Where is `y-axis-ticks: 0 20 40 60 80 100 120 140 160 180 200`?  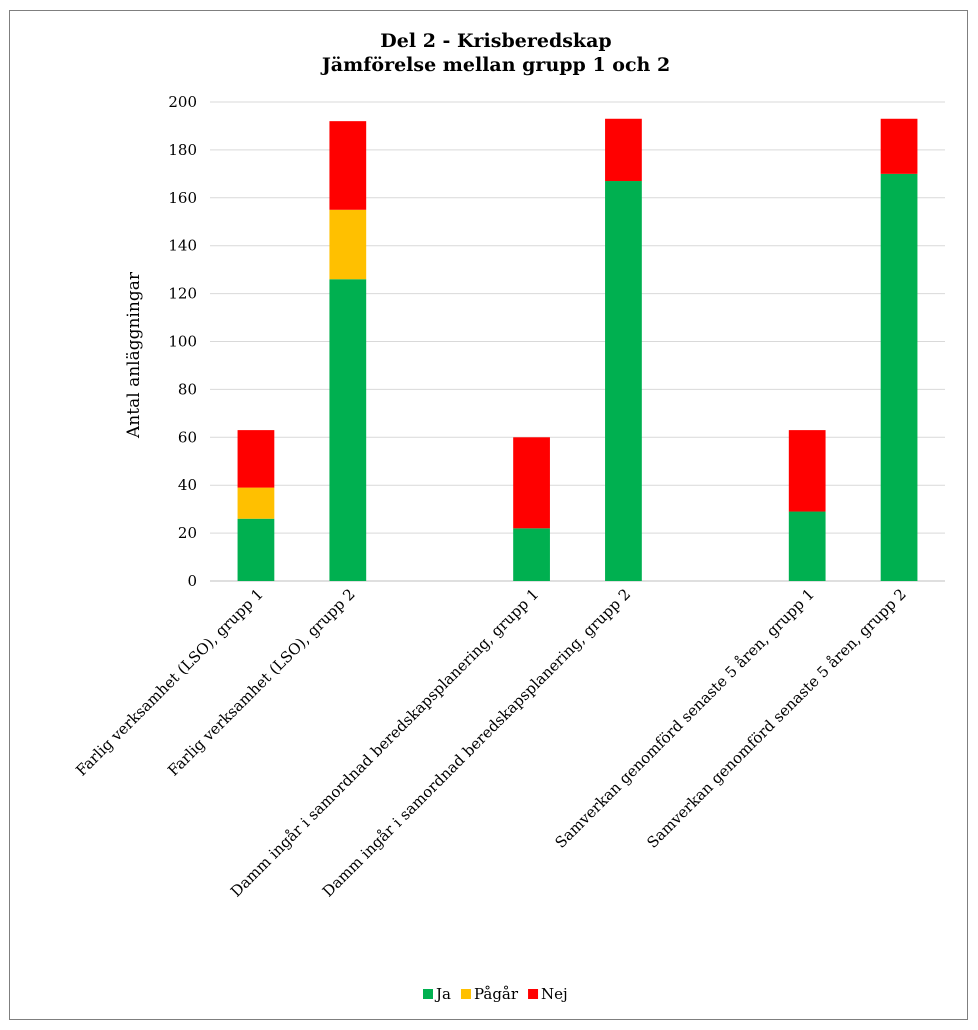 y-axis-ticks: 0 20 40 60 80 100 120 140 160 180 200 is located at coordinates (182, 341).